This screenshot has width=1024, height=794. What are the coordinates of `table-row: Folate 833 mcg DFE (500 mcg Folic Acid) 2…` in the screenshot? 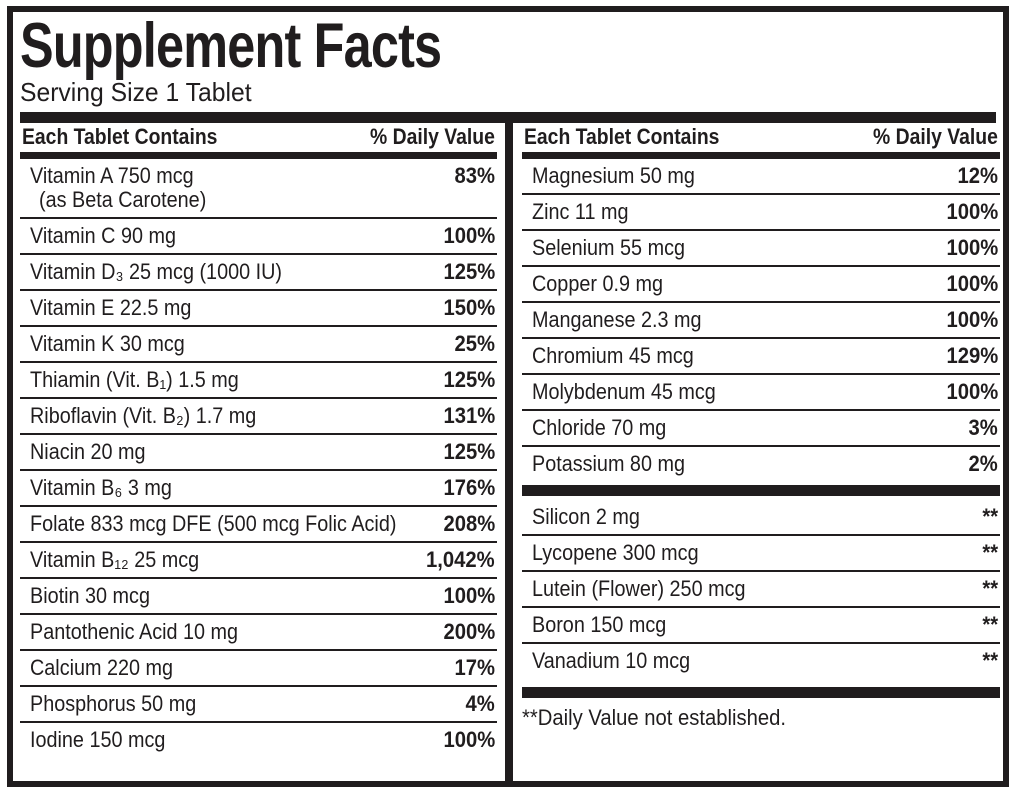 It's located at (258, 525).